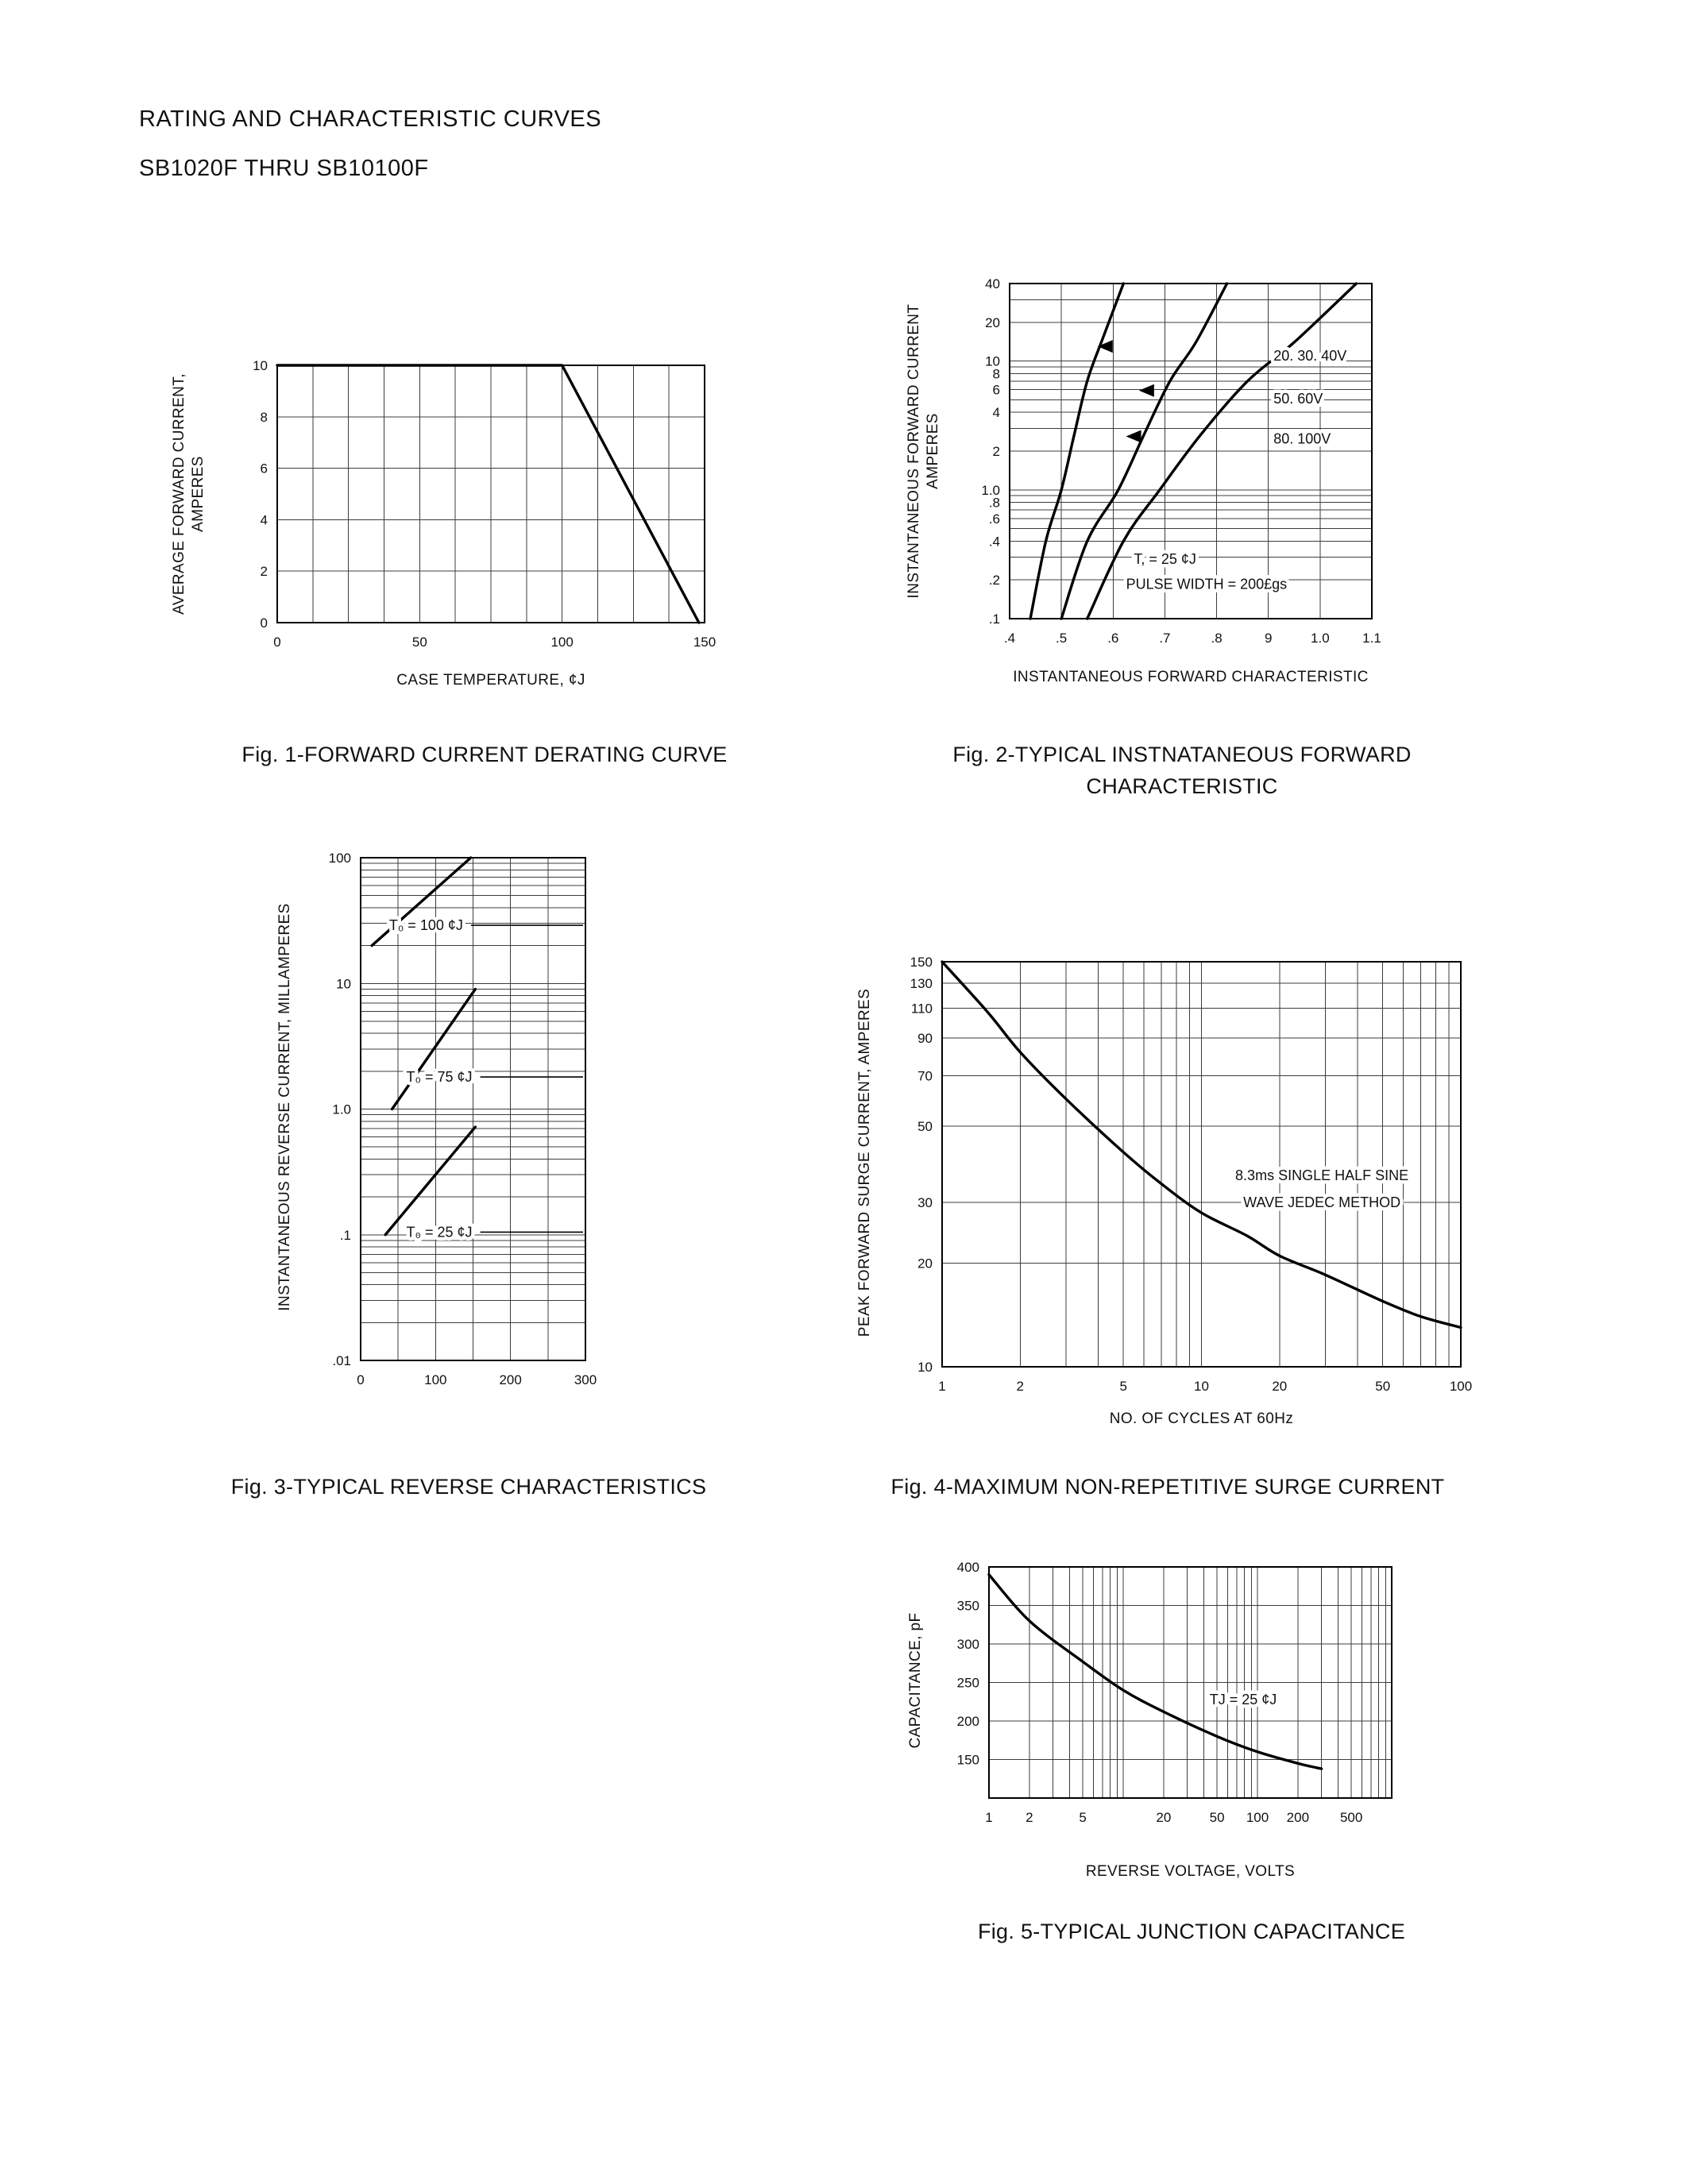 The width and height of the screenshot is (1688, 2184). I want to click on fig1-x-axis-label: CASE TEMPERATURE, ¢J, so click(491, 680).